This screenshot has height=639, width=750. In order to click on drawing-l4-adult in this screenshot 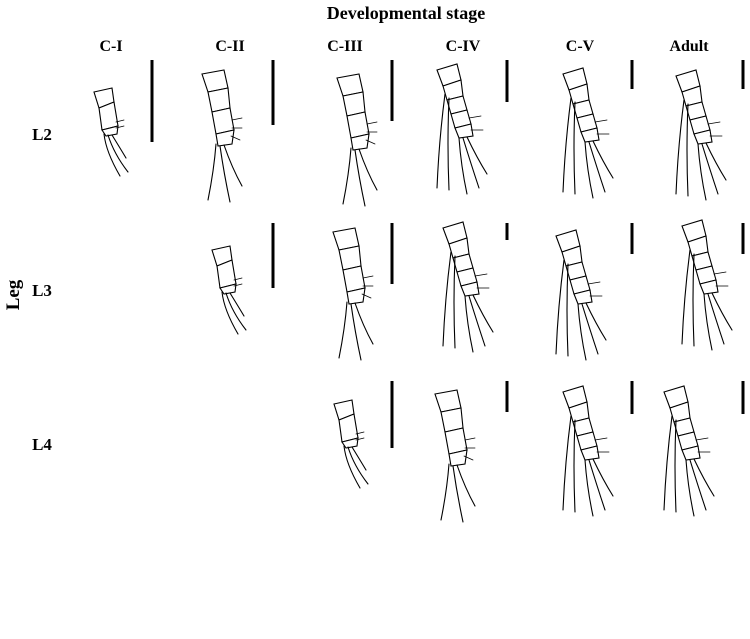, I will do `click(689, 451)`.